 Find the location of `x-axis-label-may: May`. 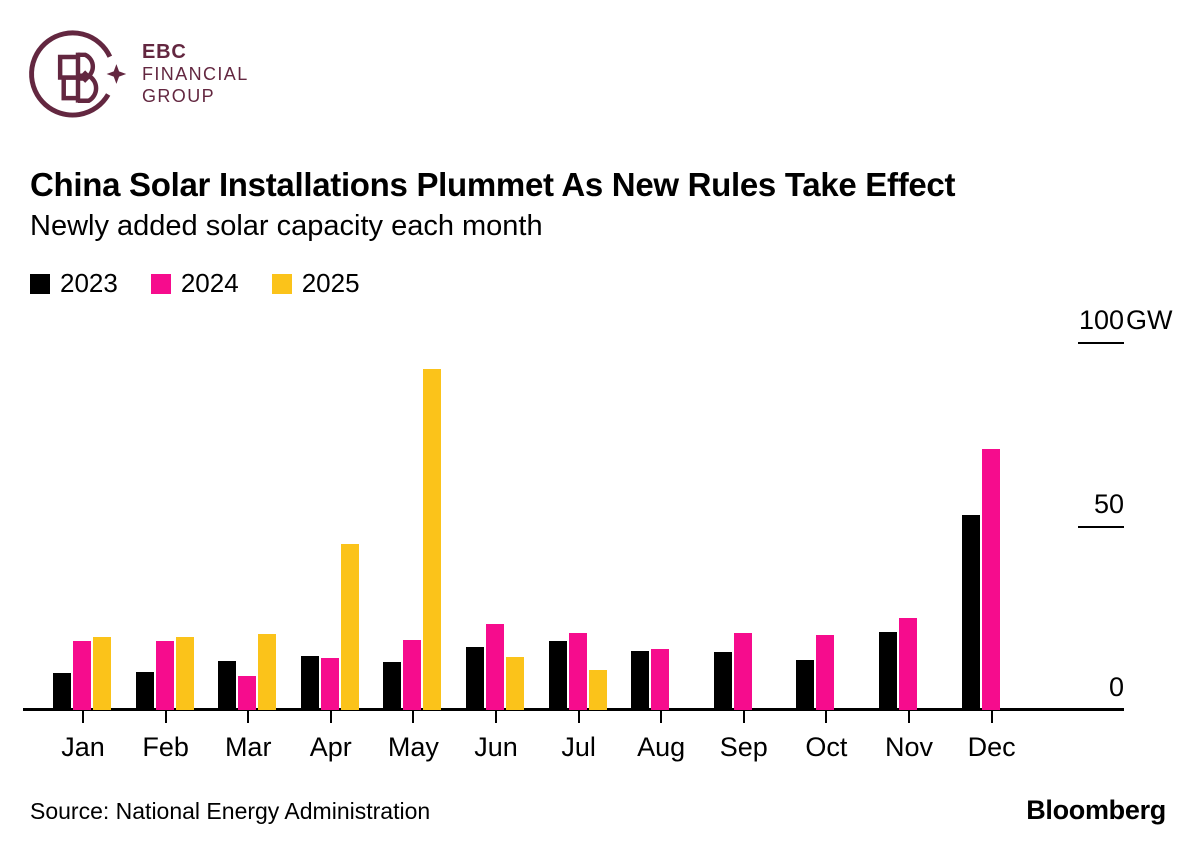

x-axis-label-may: May is located at coordinates (413, 747).